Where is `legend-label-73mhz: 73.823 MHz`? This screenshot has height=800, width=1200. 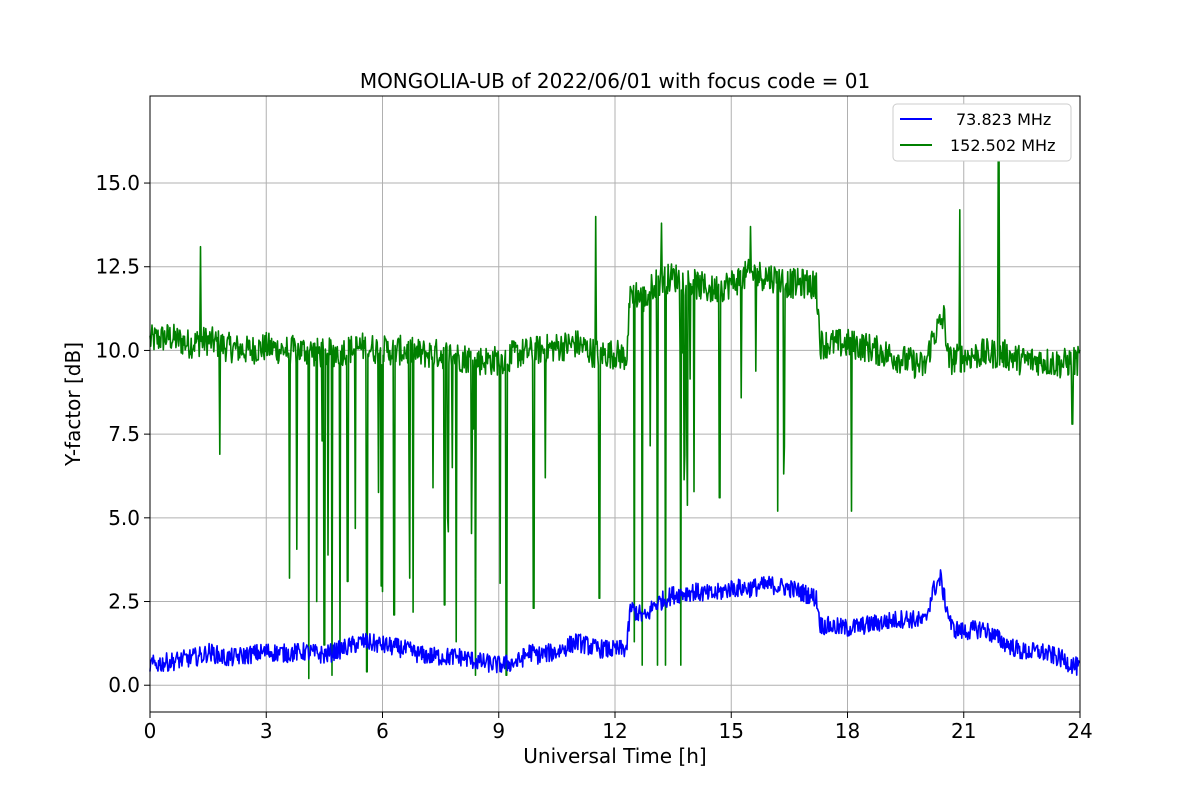 legend-label-73mhz: 73.823 MHz is located at coordinates (1003, 119).